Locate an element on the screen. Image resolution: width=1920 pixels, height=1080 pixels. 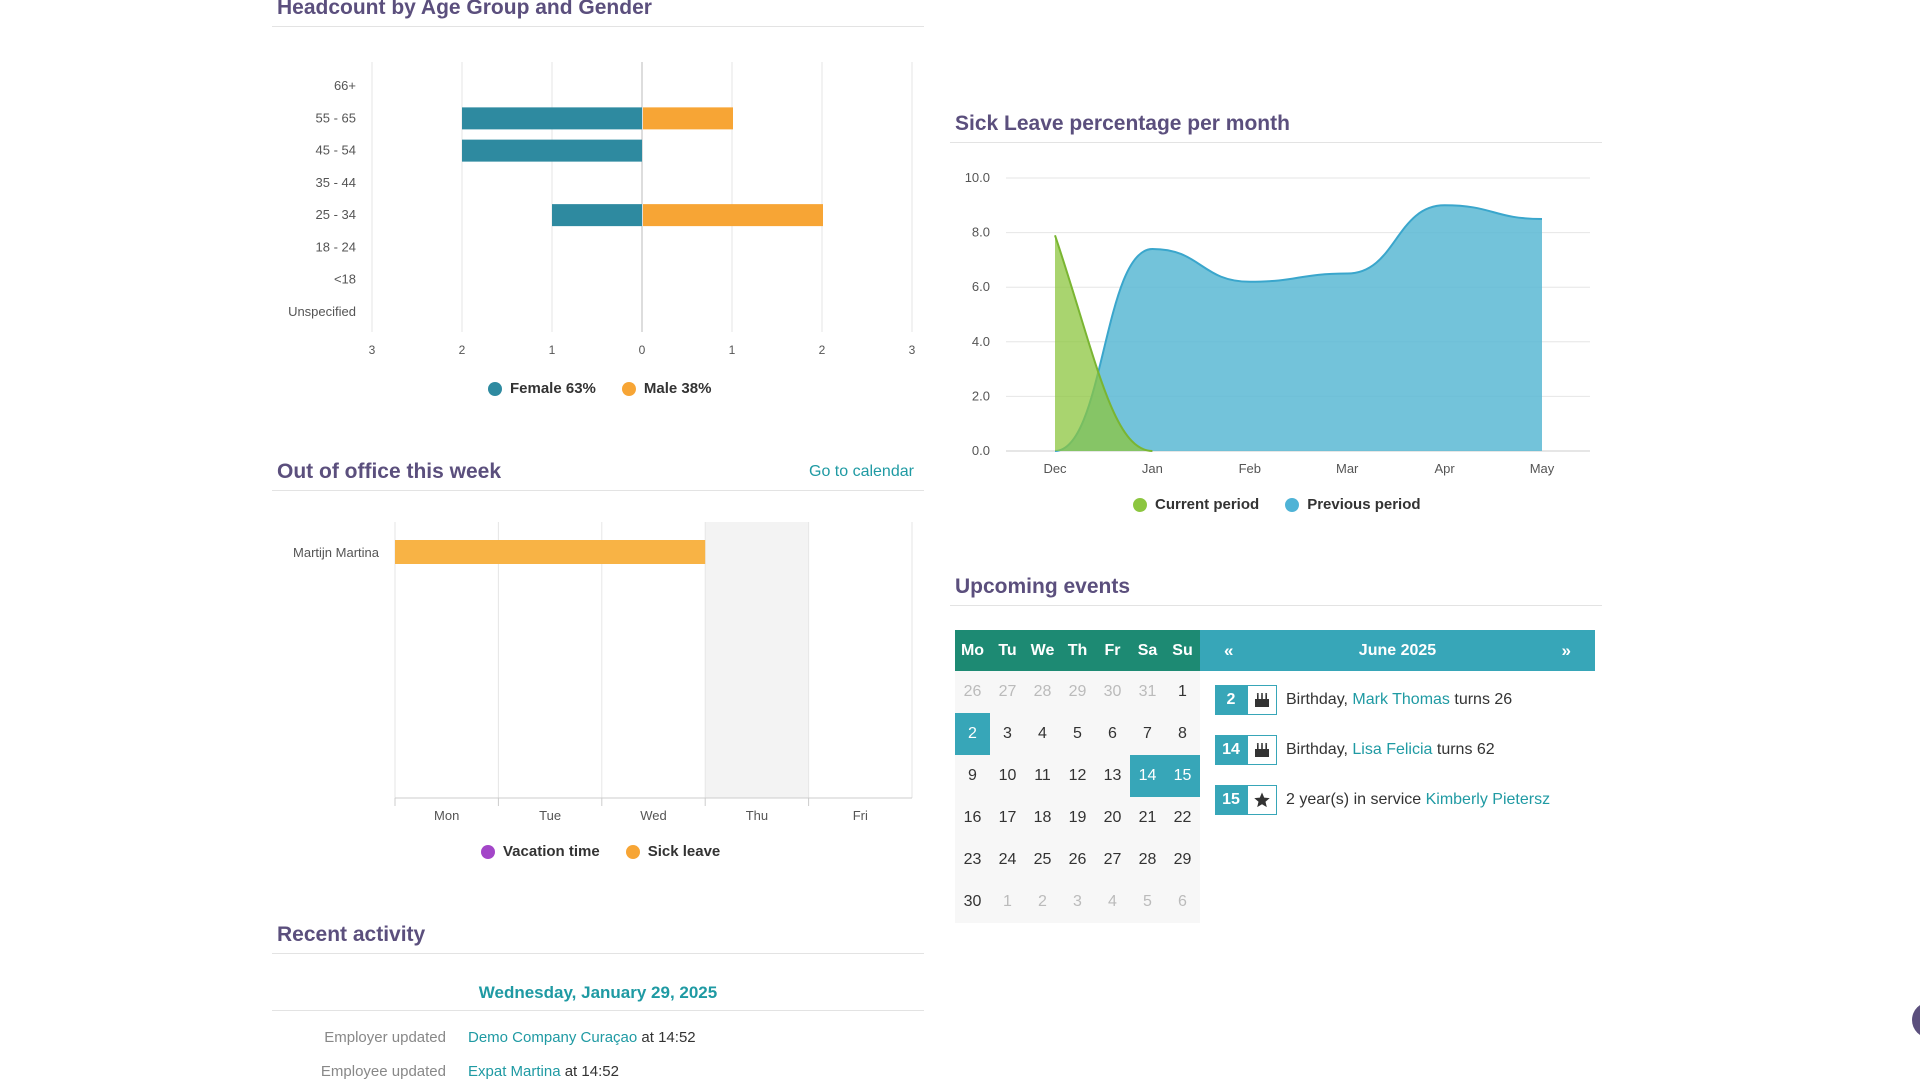
x-tick-label: 1 is located at coordinates (732, 350).